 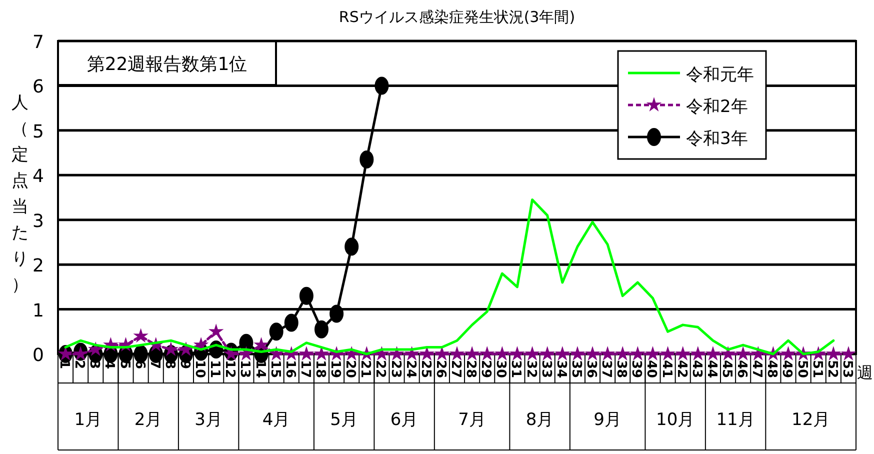 I want to click on x-tick-label: 31, so click(x=516, y=369).